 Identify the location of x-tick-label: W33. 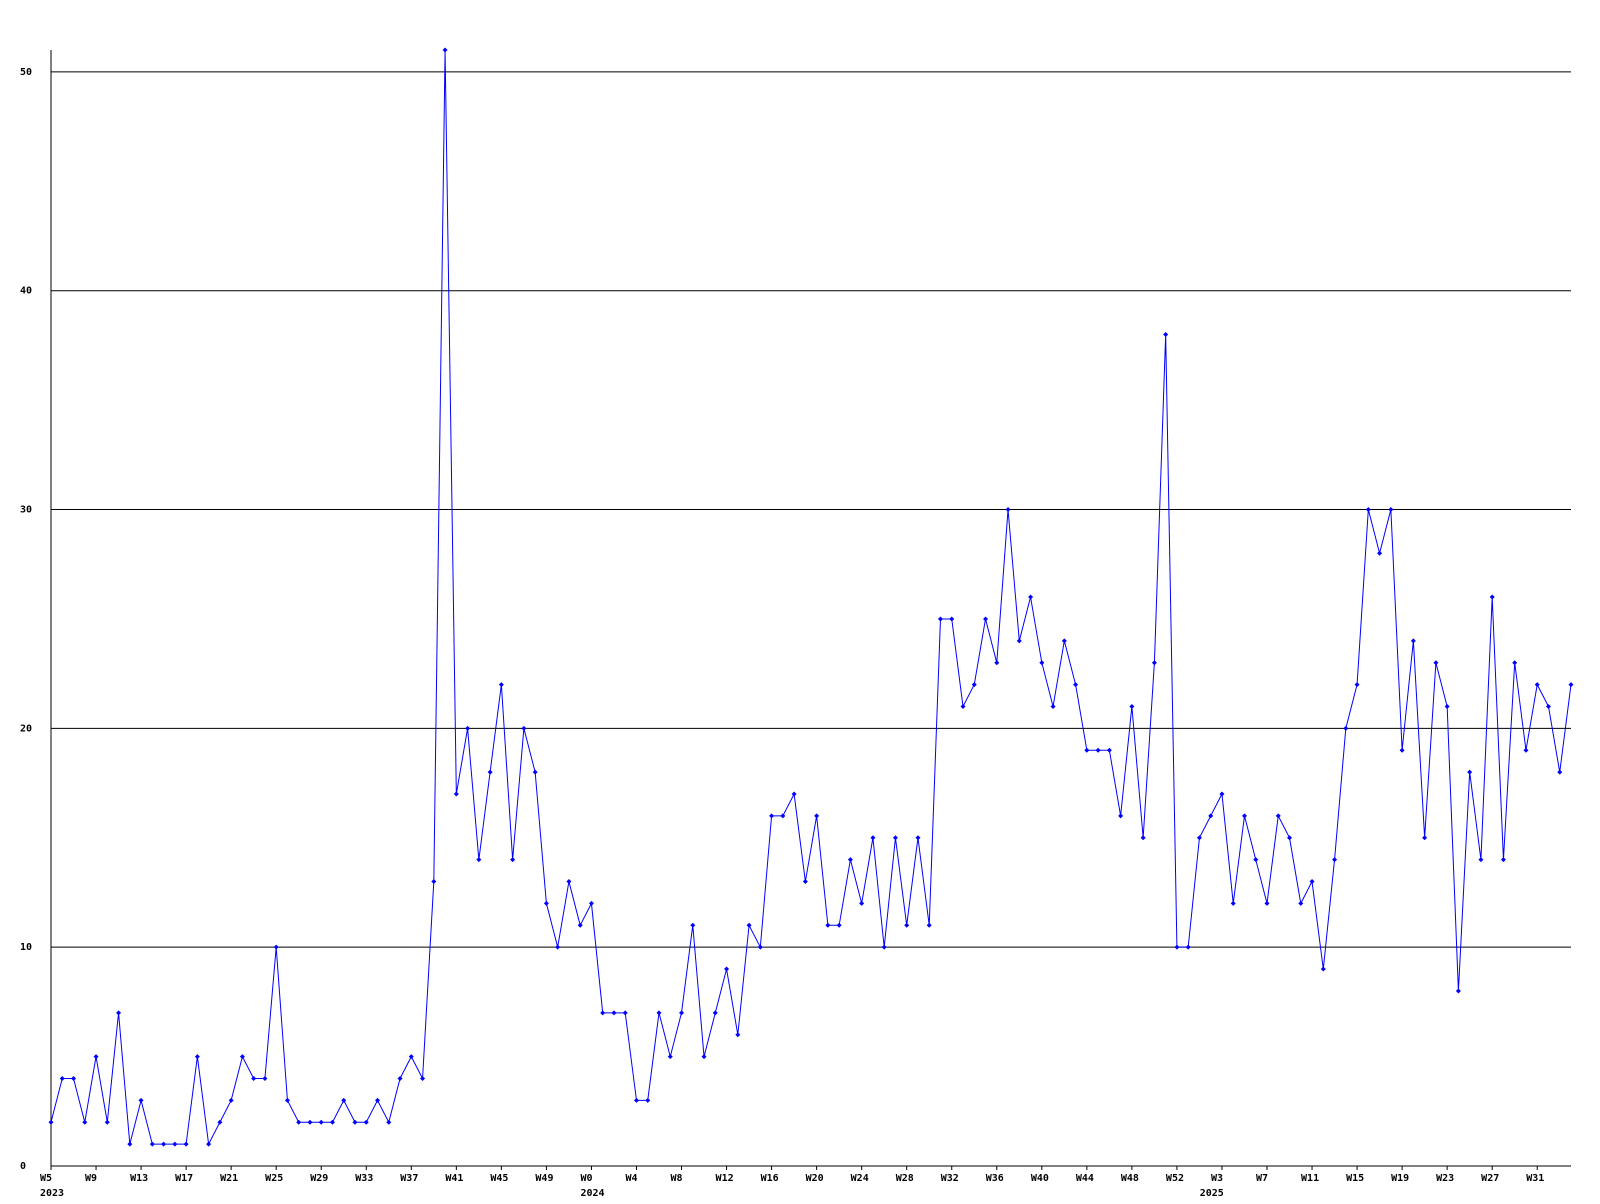
(364, 1178).